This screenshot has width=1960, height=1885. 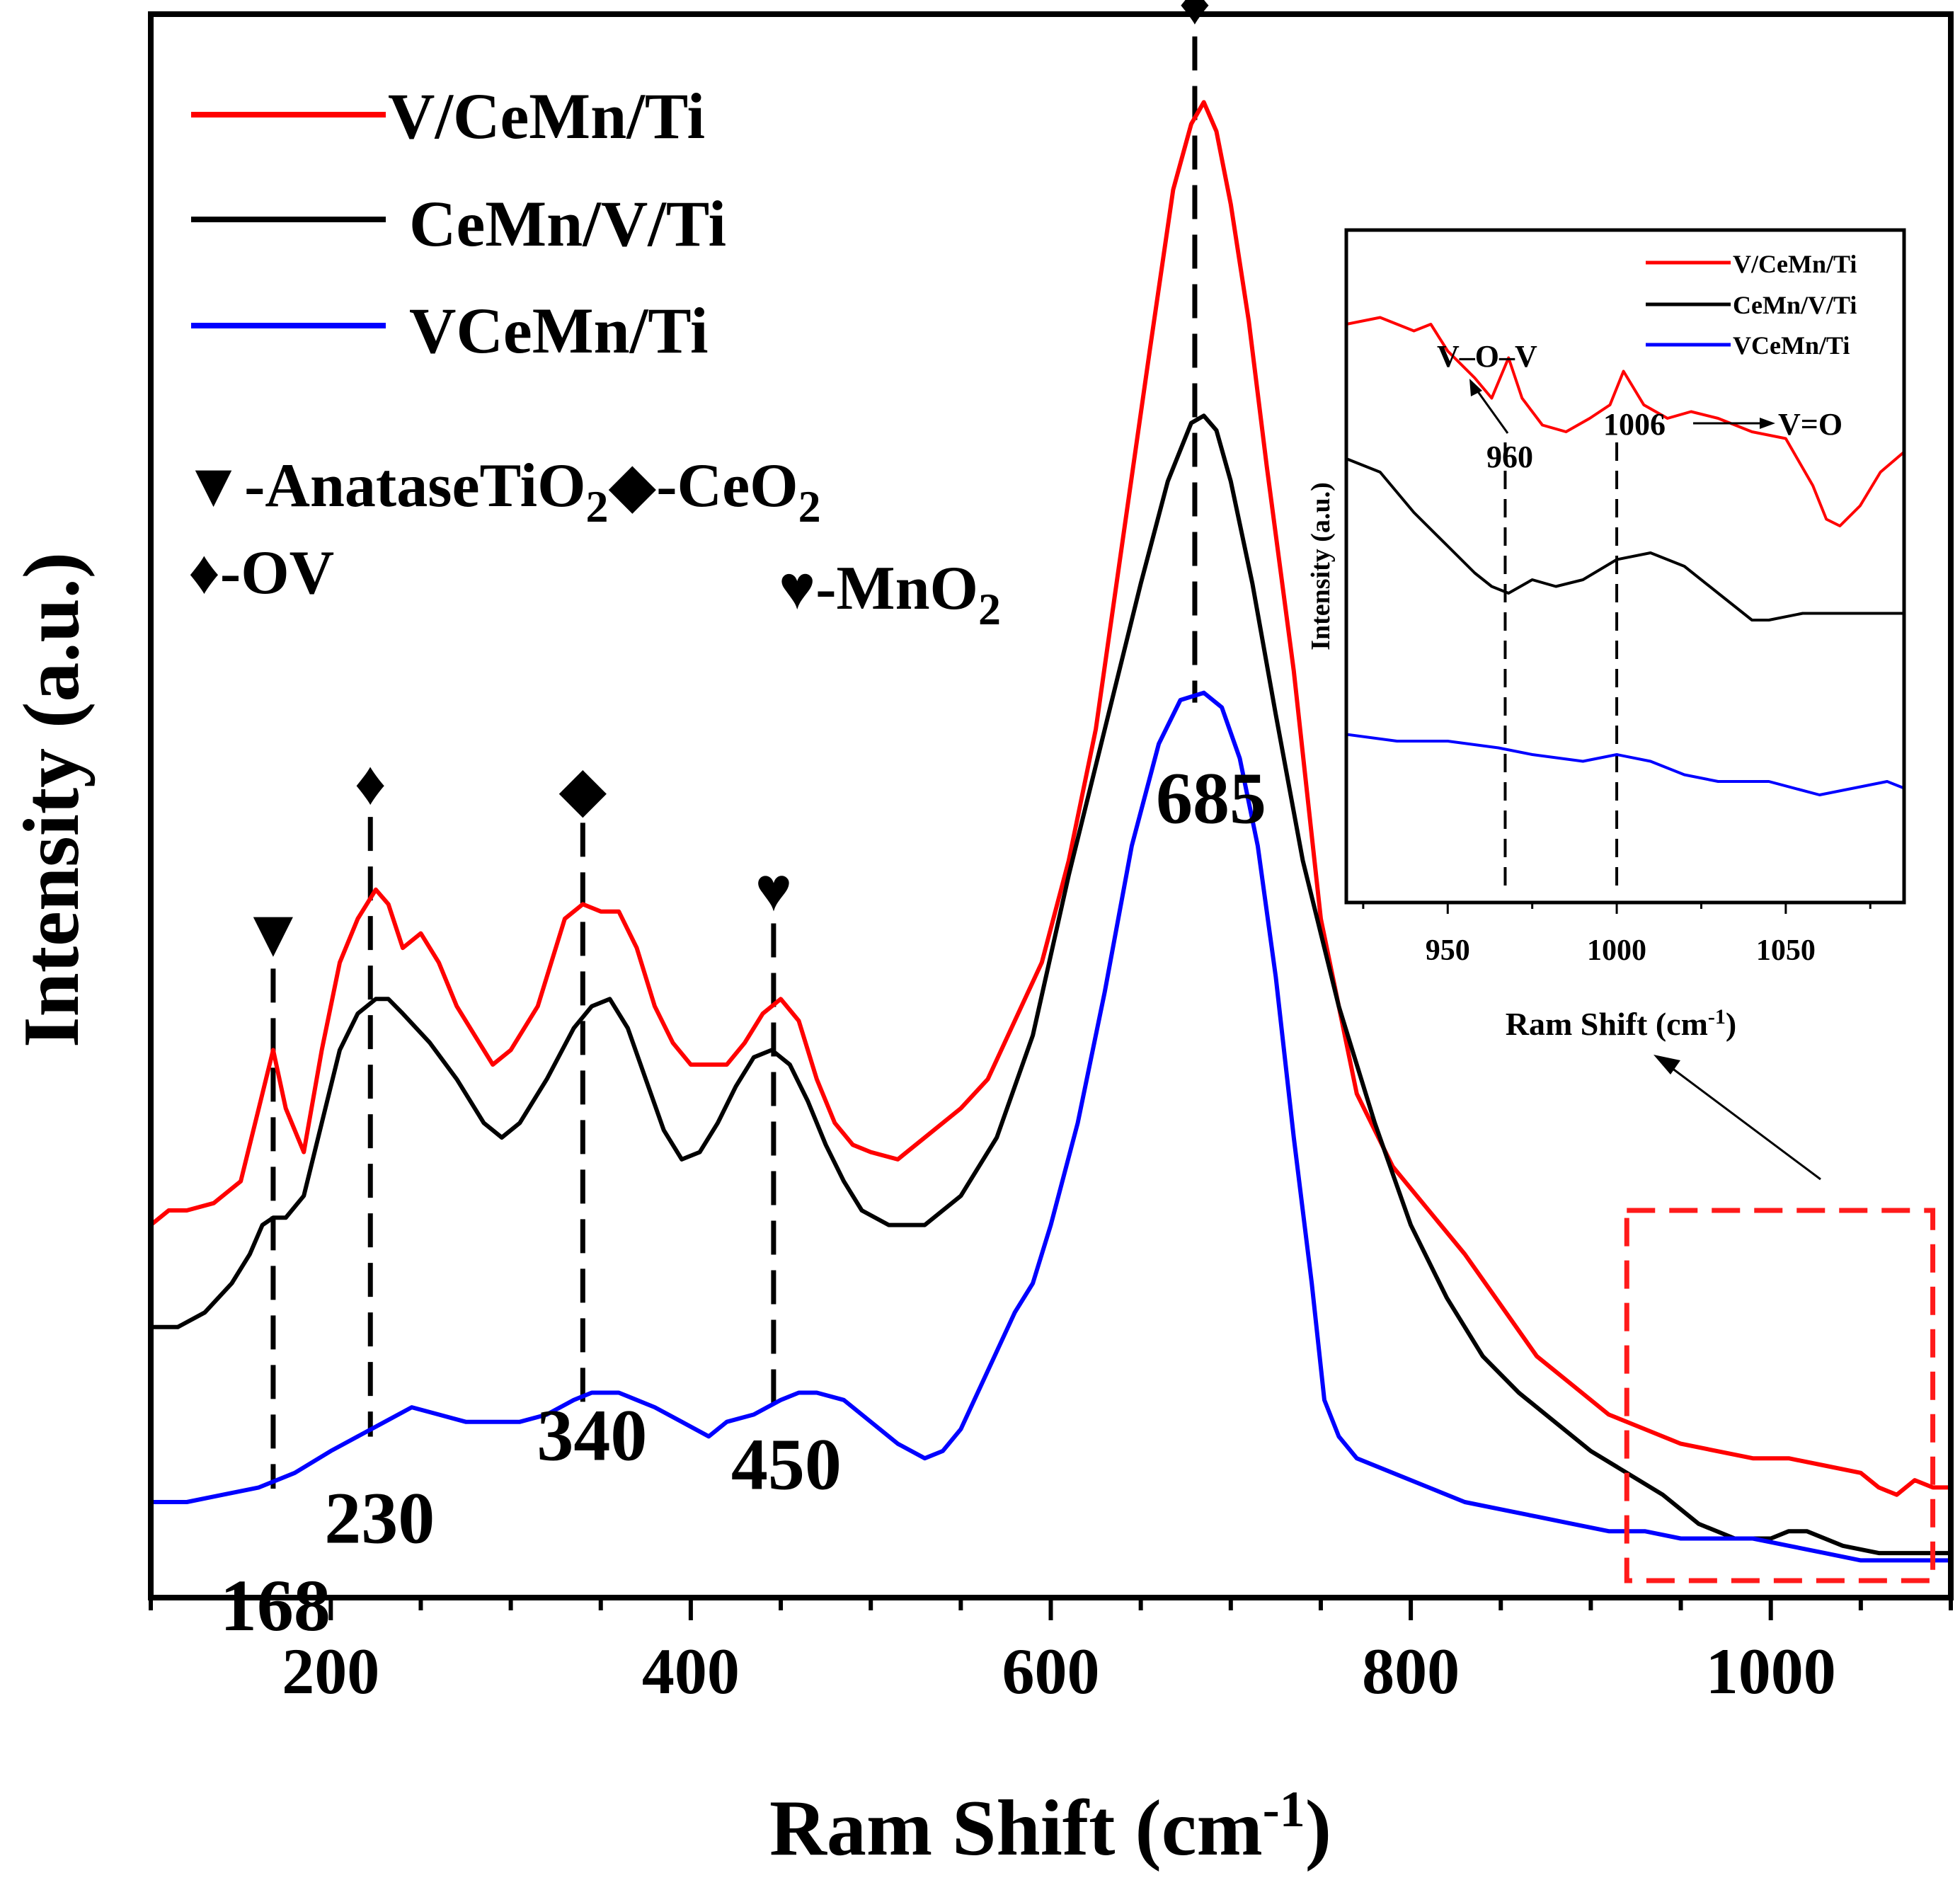 What do you see at coordinates (1321, 566) in the screenshot?
I see `inset-y-axis-label: Intensity (a.u.)` at bounding box center [1321, 566].